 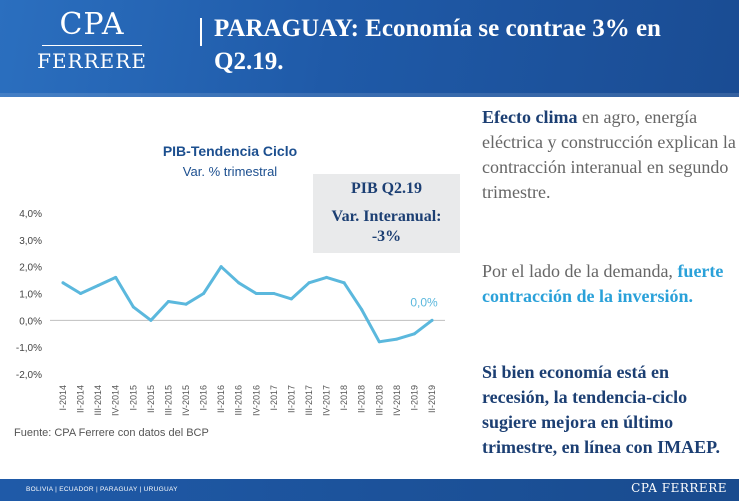 What do you see at coordinates (239, 400) in the screenshot?
I see `x-tick-label: III-2016` at bounding box center [239, 400].